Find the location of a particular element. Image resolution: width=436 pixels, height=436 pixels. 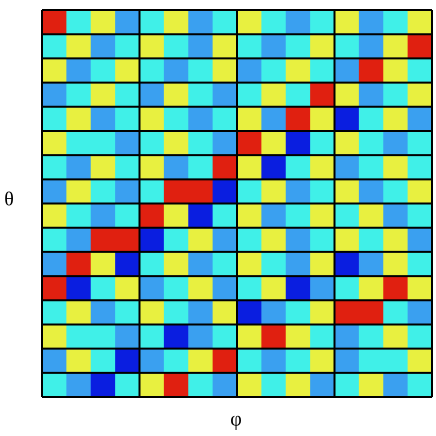

y-axis-label: θ is located at coordinates (9, 200).